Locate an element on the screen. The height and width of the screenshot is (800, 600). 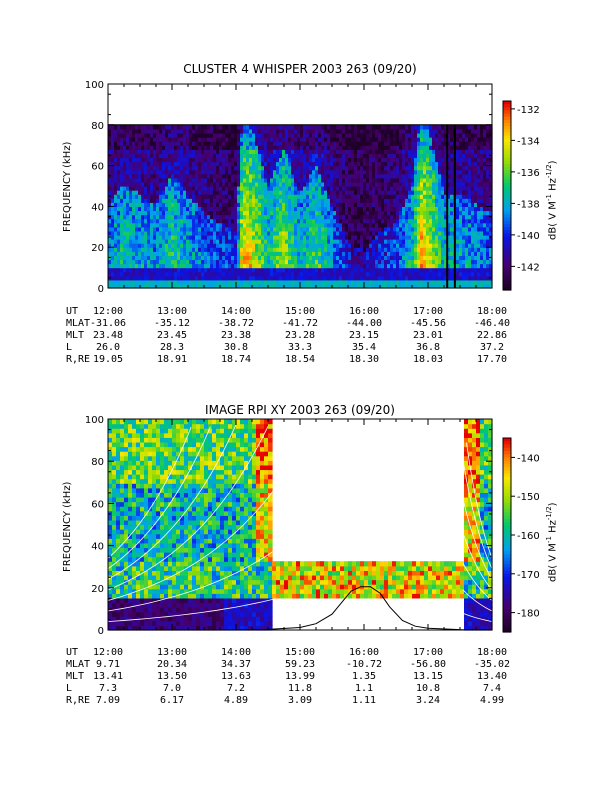
ephemeris-value: 34.37 is located at coordinates (236, 664).